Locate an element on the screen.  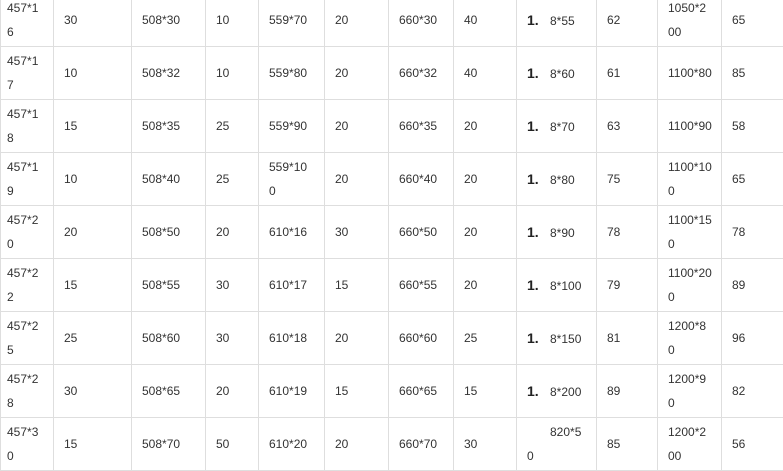
cell-value: 457*30 is located at coordinates (26, 444).